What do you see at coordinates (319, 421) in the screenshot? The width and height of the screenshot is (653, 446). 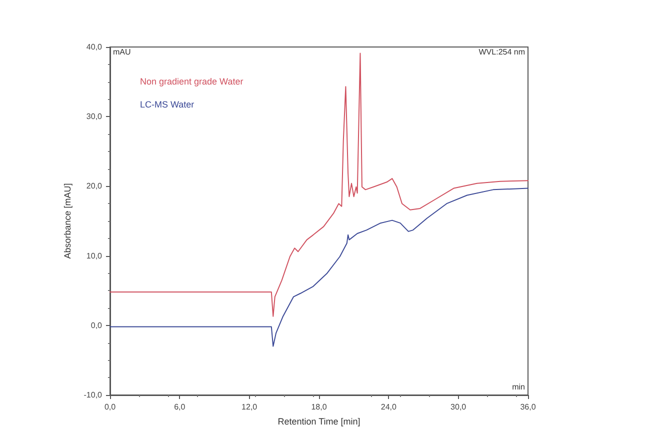 I see `x-axis-title: Retention Time [min]` at bounding box center [319, 421].